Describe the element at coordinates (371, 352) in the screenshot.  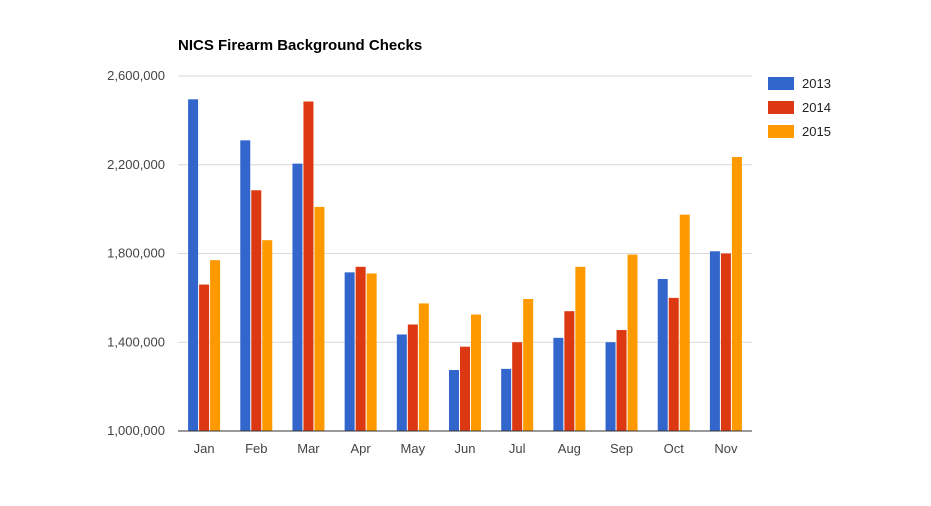
I see `bar-2015-apr` at that location.